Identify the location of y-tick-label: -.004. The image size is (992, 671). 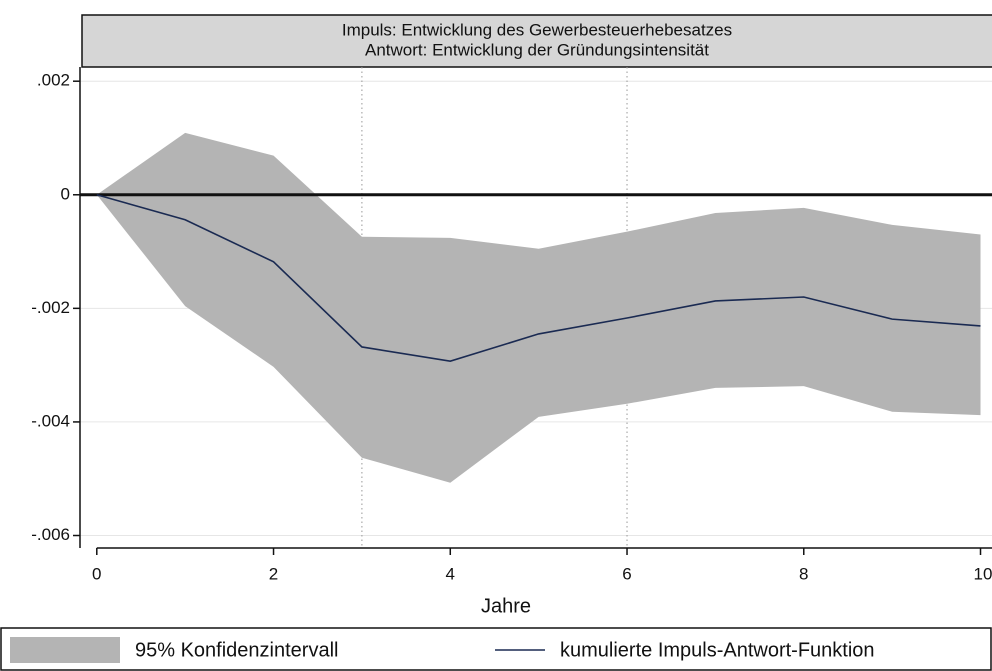
(50, 420).